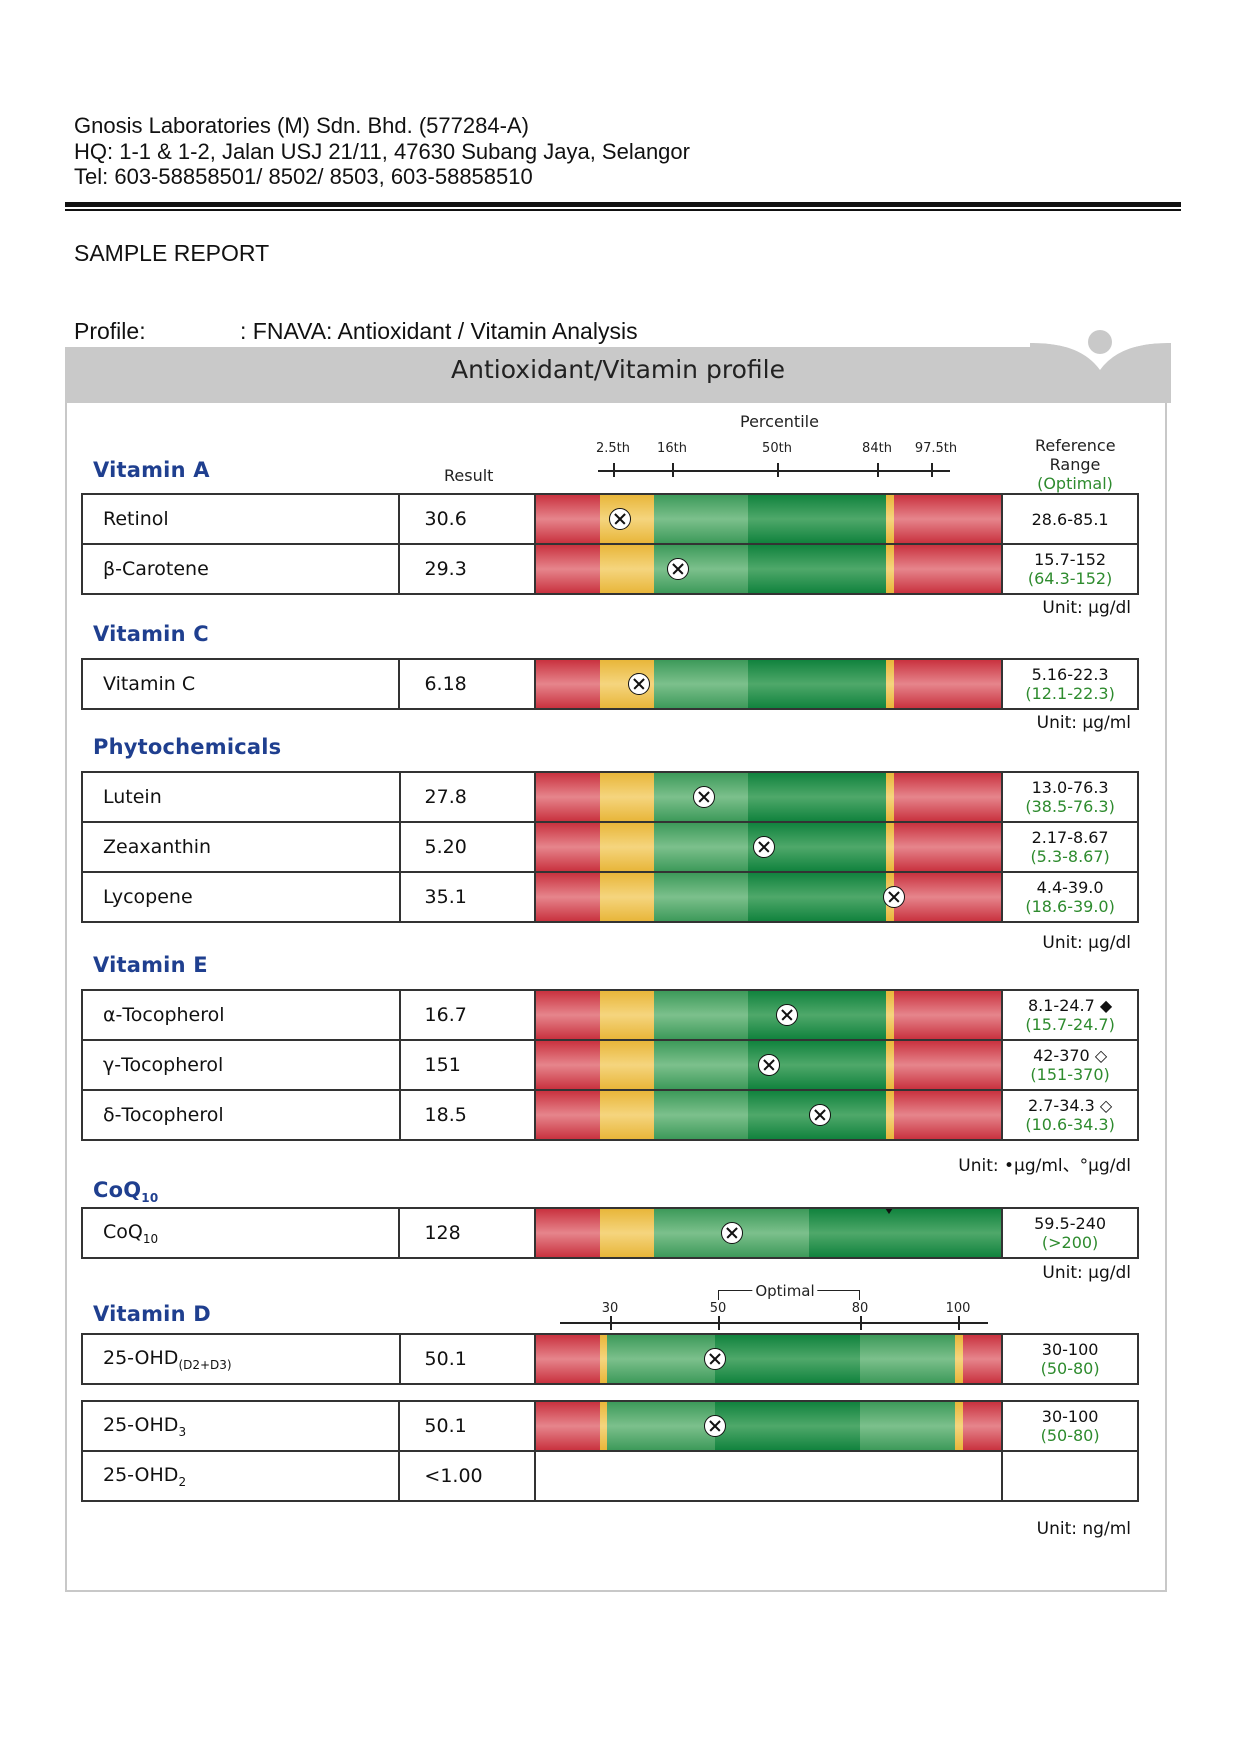 This screenshot has width=1241, height=1755. I want to click on reference-range-value: 4.4-39.0, so click(1070, 887).